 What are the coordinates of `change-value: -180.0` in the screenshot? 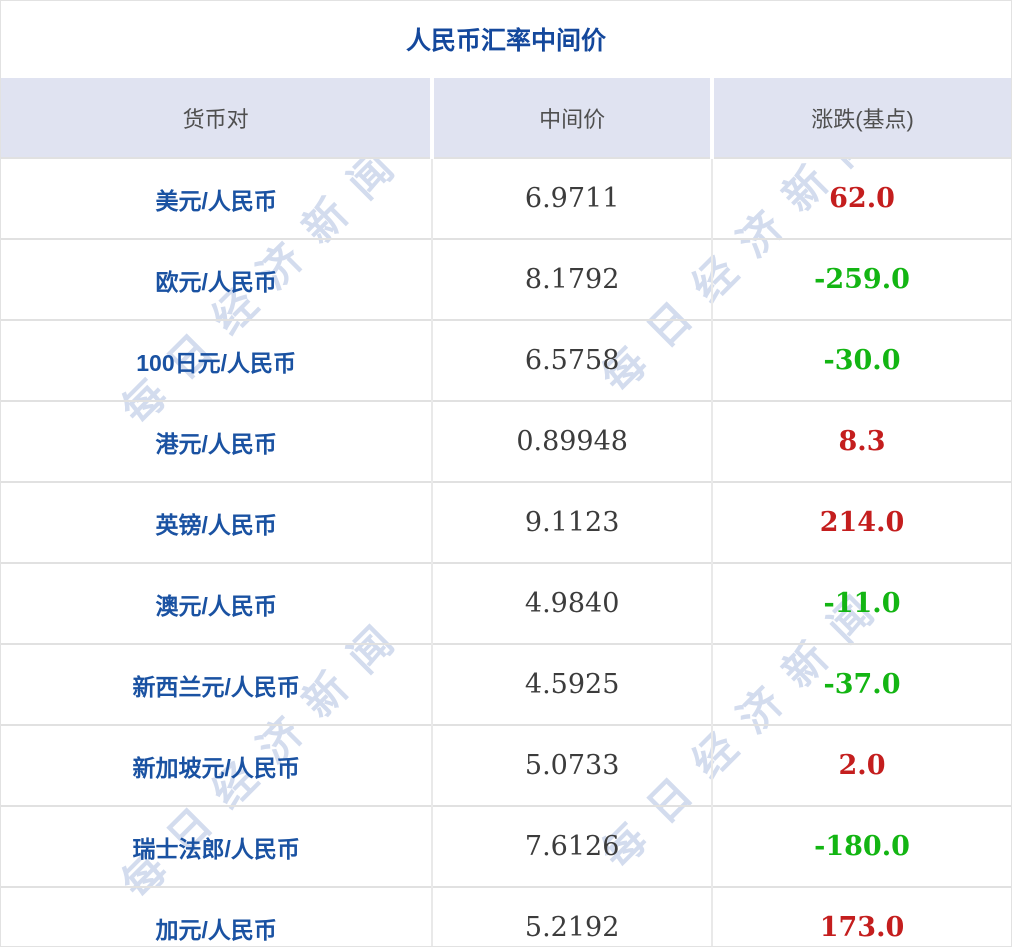 It's located at (861, 846).